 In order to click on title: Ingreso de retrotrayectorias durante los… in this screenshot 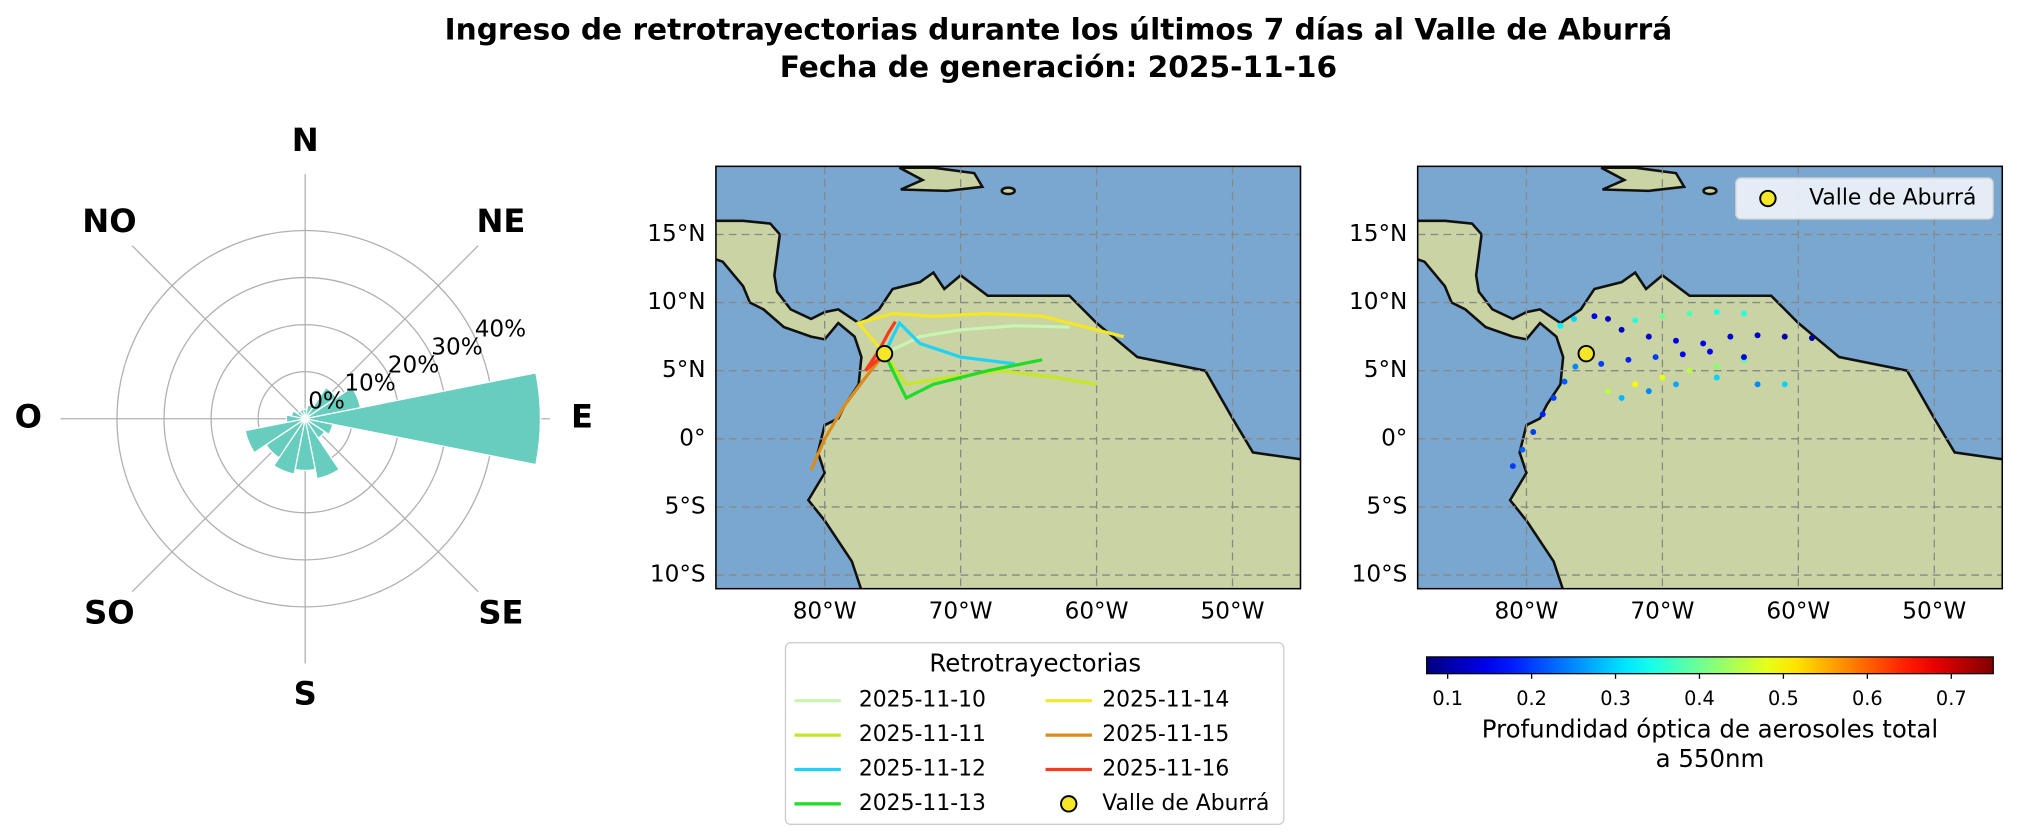, I will do `click(1059, 30)`.